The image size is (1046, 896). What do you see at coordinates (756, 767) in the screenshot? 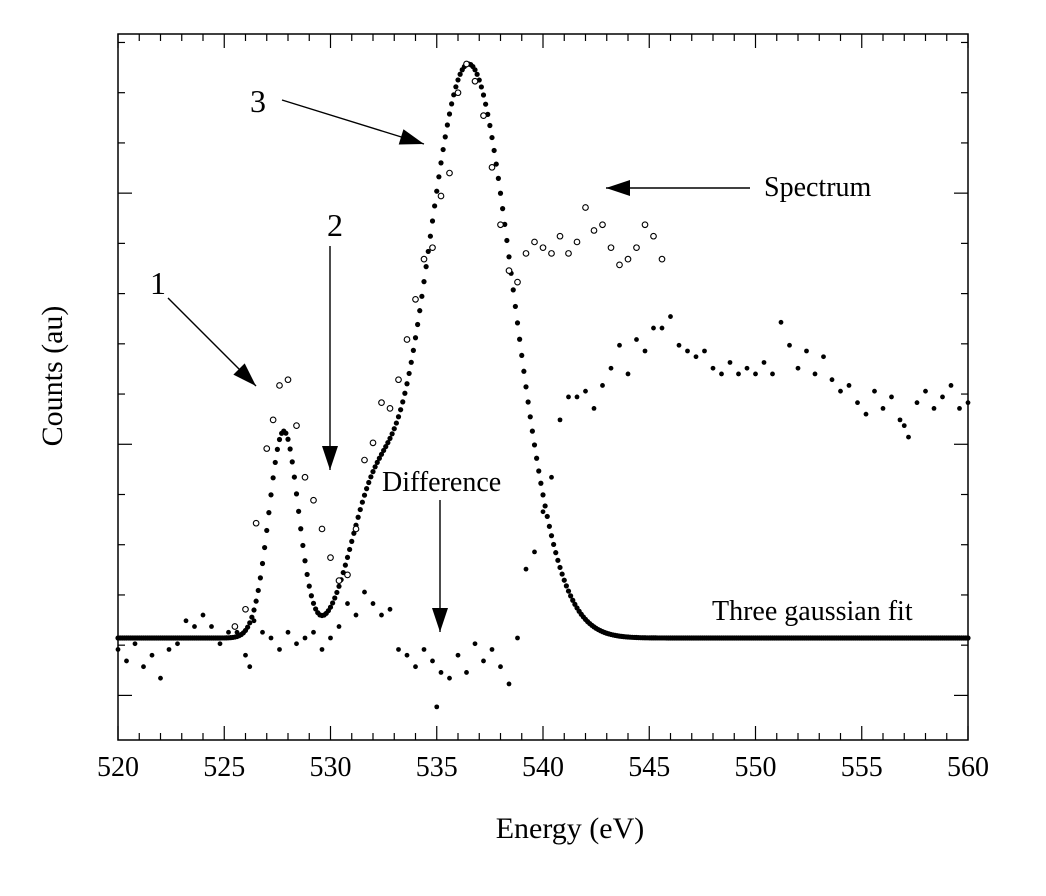
I see `x-tick-label: 550` at bounding box center [756, 767].